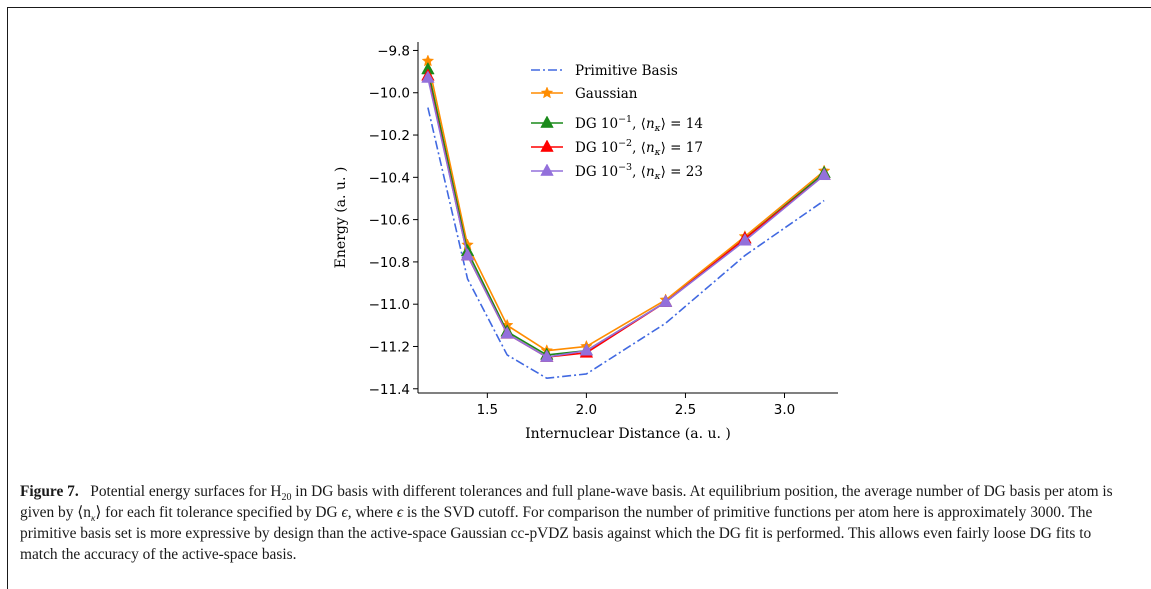 This screenshot has width=1151, height=589. What do you see at coordinates (685, 410) in the screenshot?
I see `x-tick-label: 2.5` at bounding box center [685, 410].